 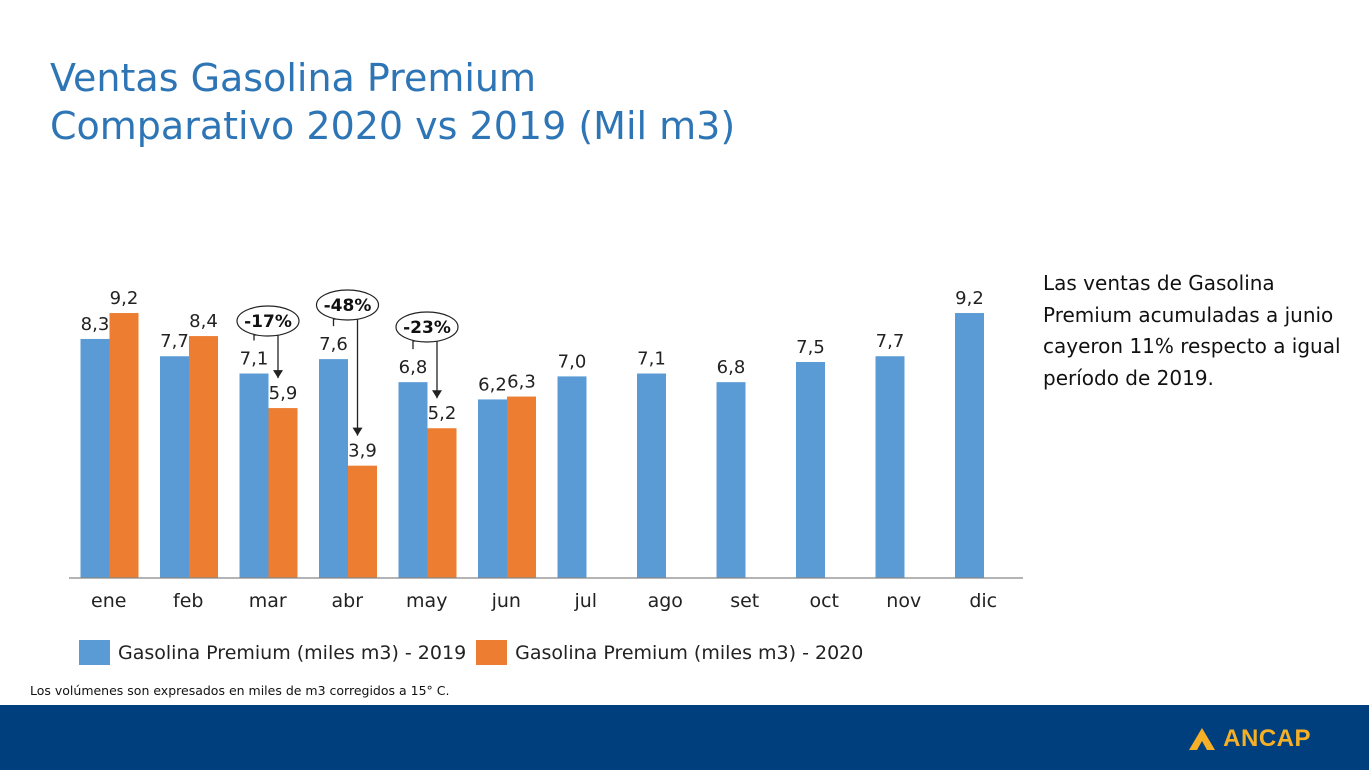 What do you see at coordinates (362, 521) in the screenshot?
I see `bar-abr-2020` at bounding box center [362, 521].